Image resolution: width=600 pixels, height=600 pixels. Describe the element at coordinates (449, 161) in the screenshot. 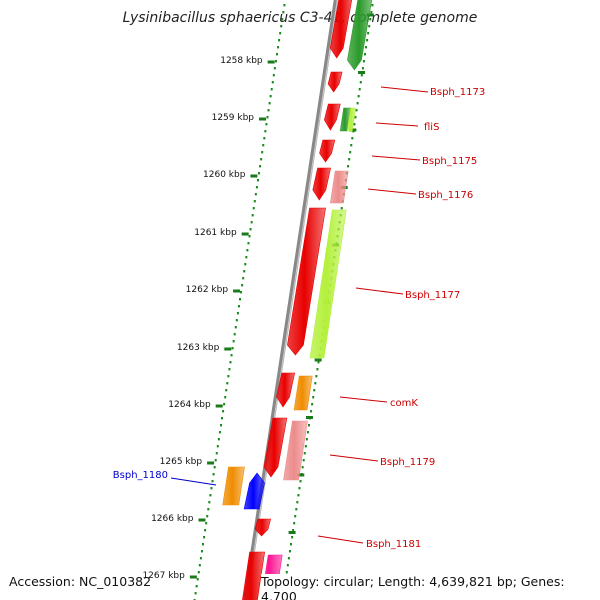

I see `gene-label: Bsph_1175` at that location.